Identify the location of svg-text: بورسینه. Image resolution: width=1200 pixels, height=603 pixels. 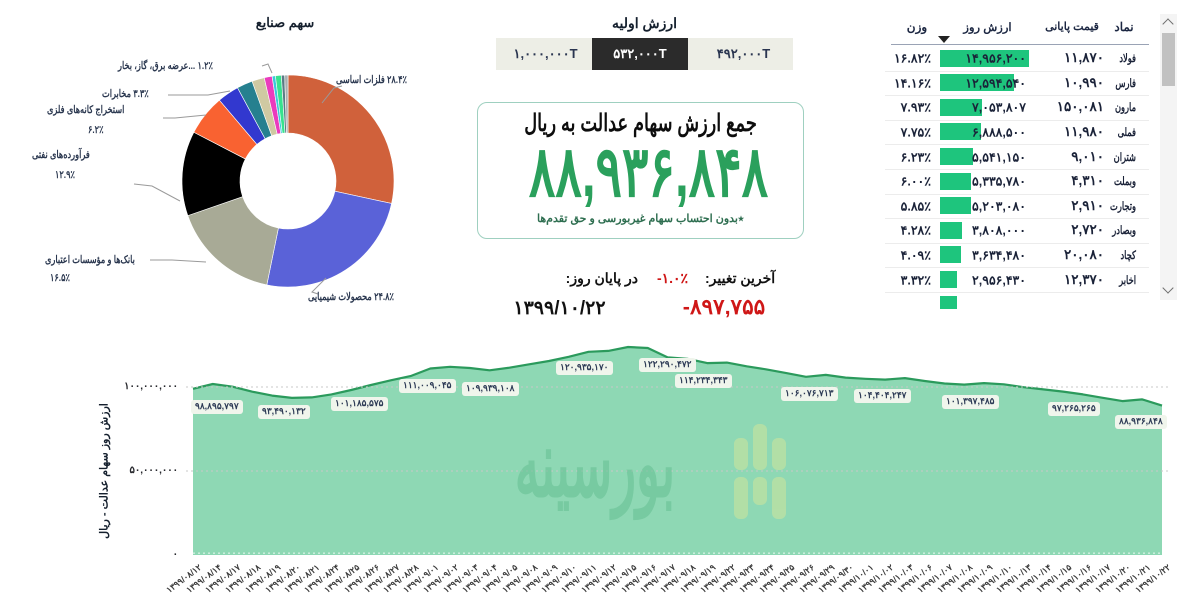
(595, 466).